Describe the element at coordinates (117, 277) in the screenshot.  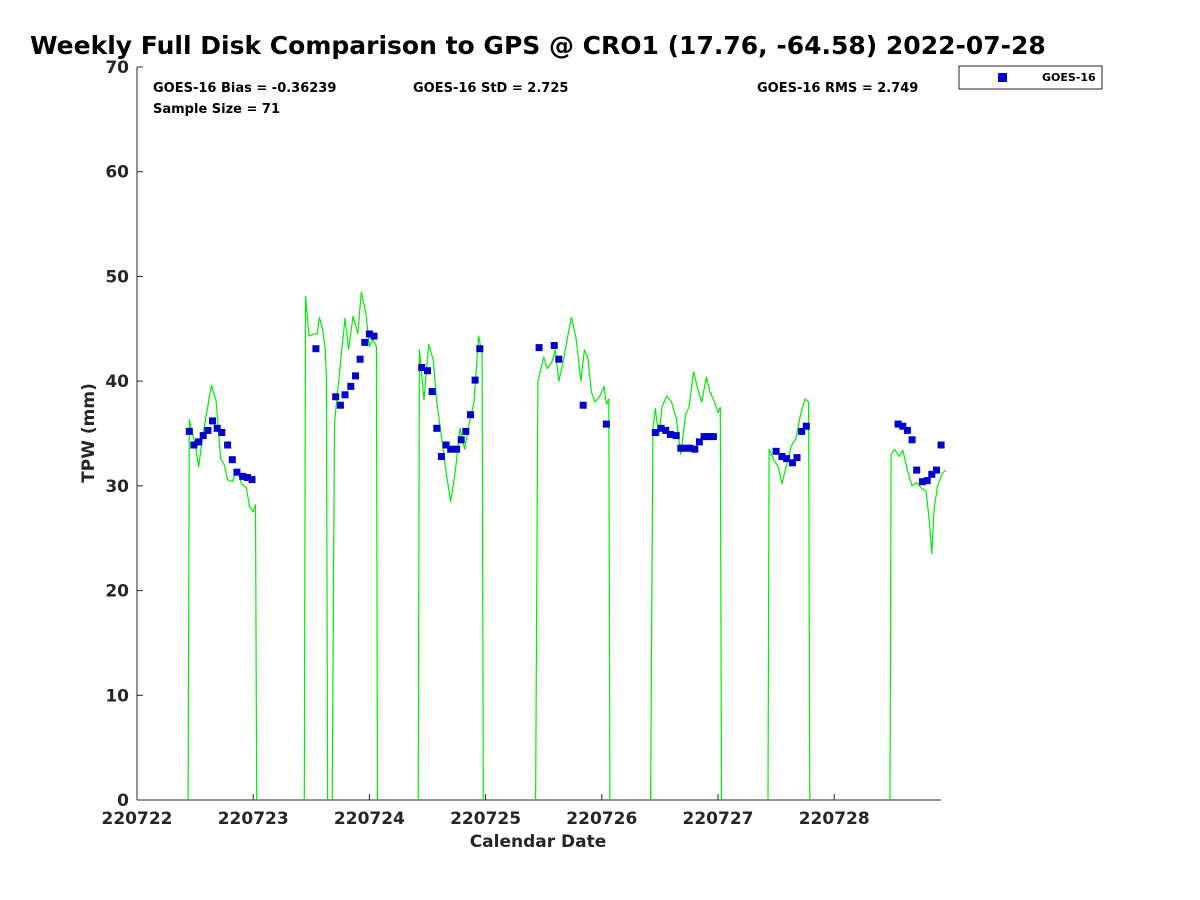
I see `y-tick-label: 50` at that location.